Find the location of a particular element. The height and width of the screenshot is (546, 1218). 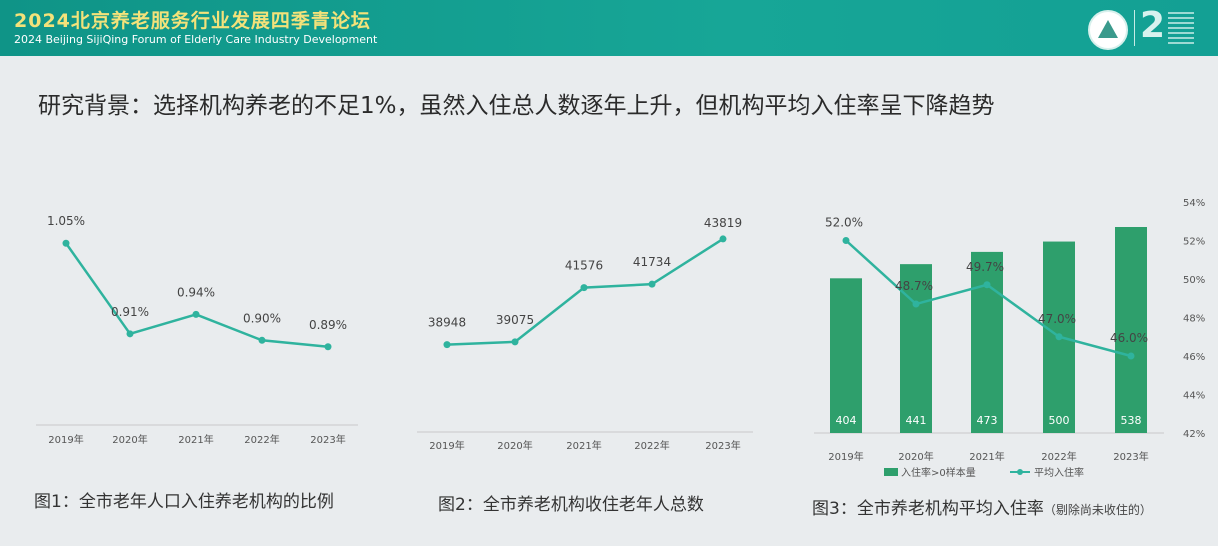

chart1-data-label: 1.05% is located at coordinates (66, 221).